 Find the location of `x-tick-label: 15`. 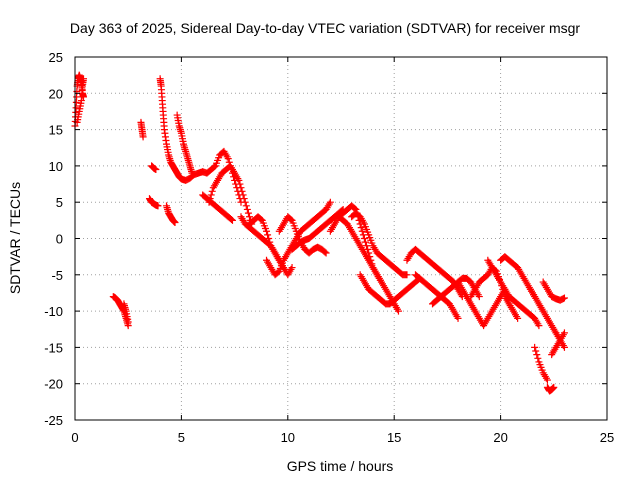

x-tick-label: 15 is located at coordinates (394, 437).